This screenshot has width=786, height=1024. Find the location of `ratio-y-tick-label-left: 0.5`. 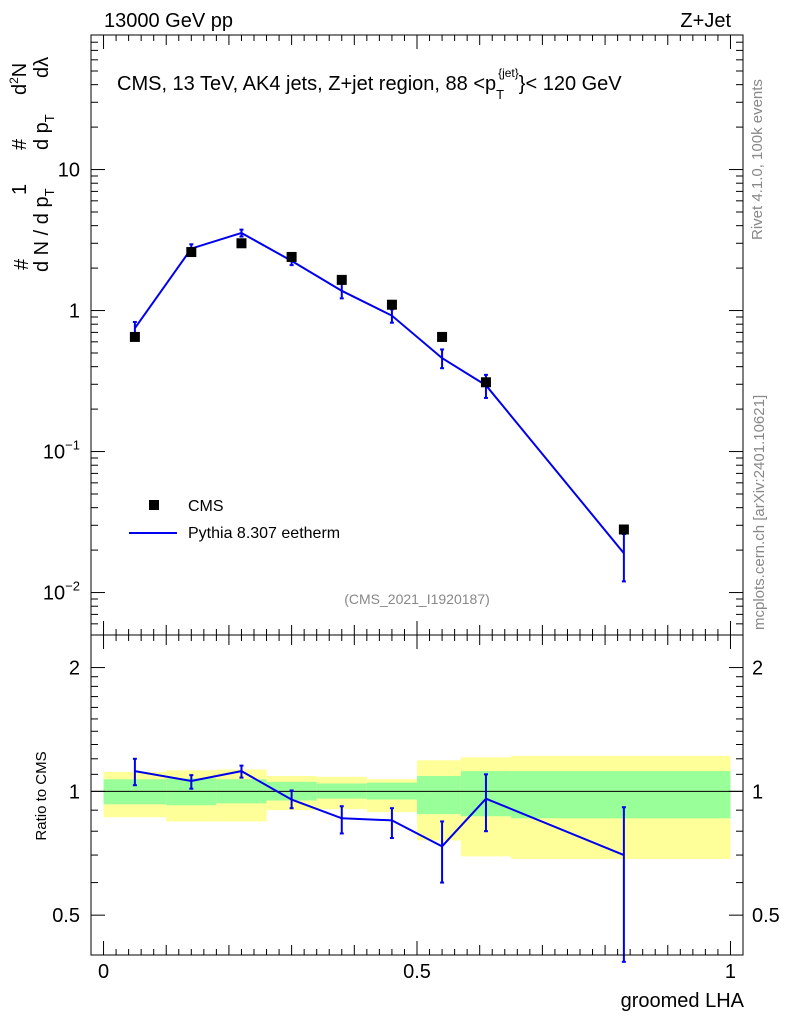

ratio-y-tick-label-left: 0.5 is located at coordinates (66, 916).